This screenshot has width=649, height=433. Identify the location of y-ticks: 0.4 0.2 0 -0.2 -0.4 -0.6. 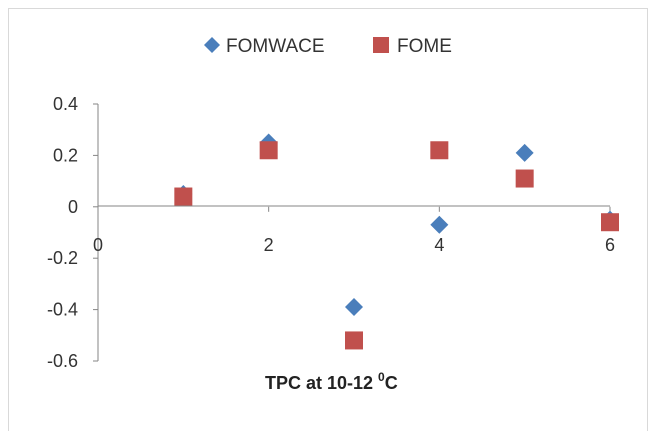
(72, 232).